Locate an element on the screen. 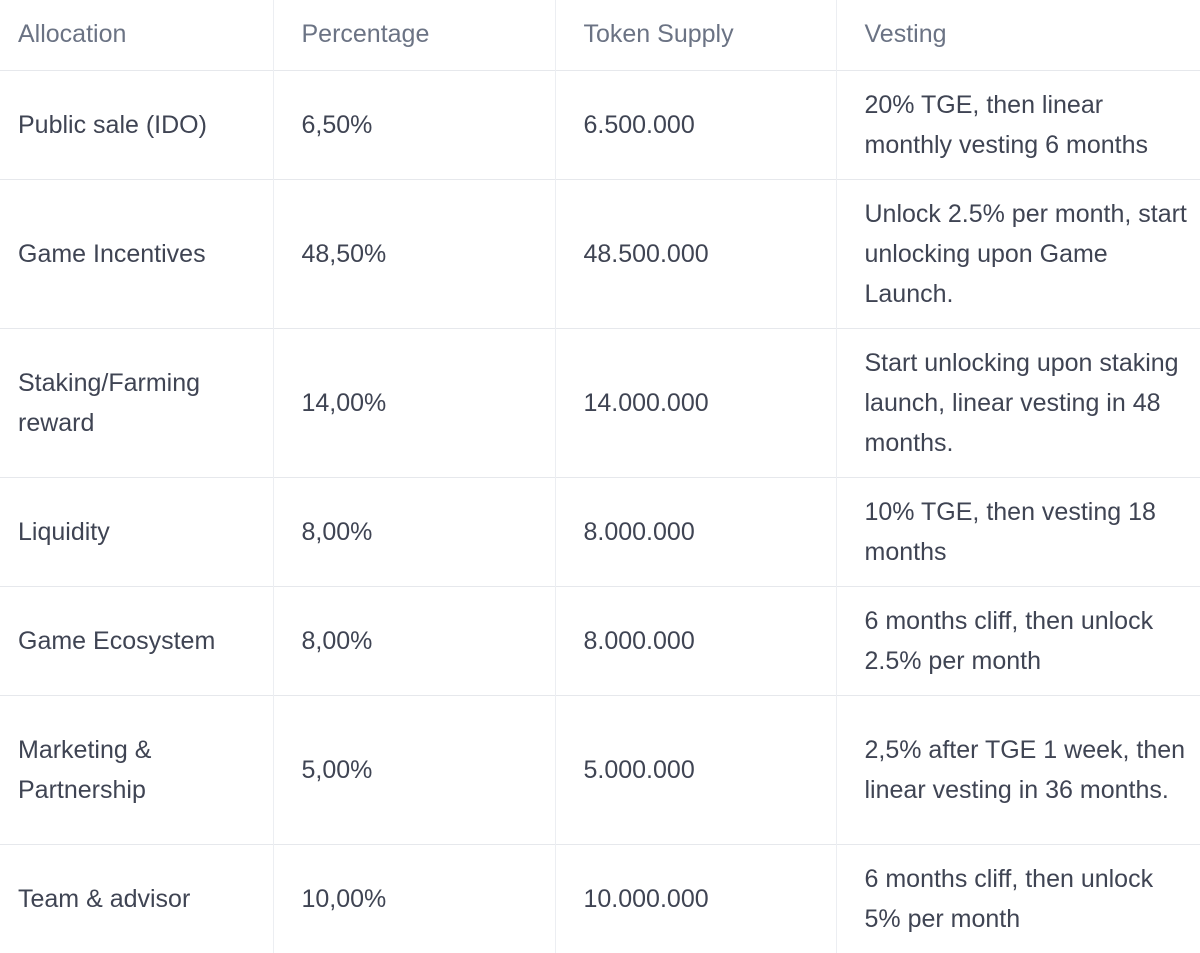 This screenshot has width=1200, height=953. cell-allocation: Liquidity is located at coordinates (136, 531).